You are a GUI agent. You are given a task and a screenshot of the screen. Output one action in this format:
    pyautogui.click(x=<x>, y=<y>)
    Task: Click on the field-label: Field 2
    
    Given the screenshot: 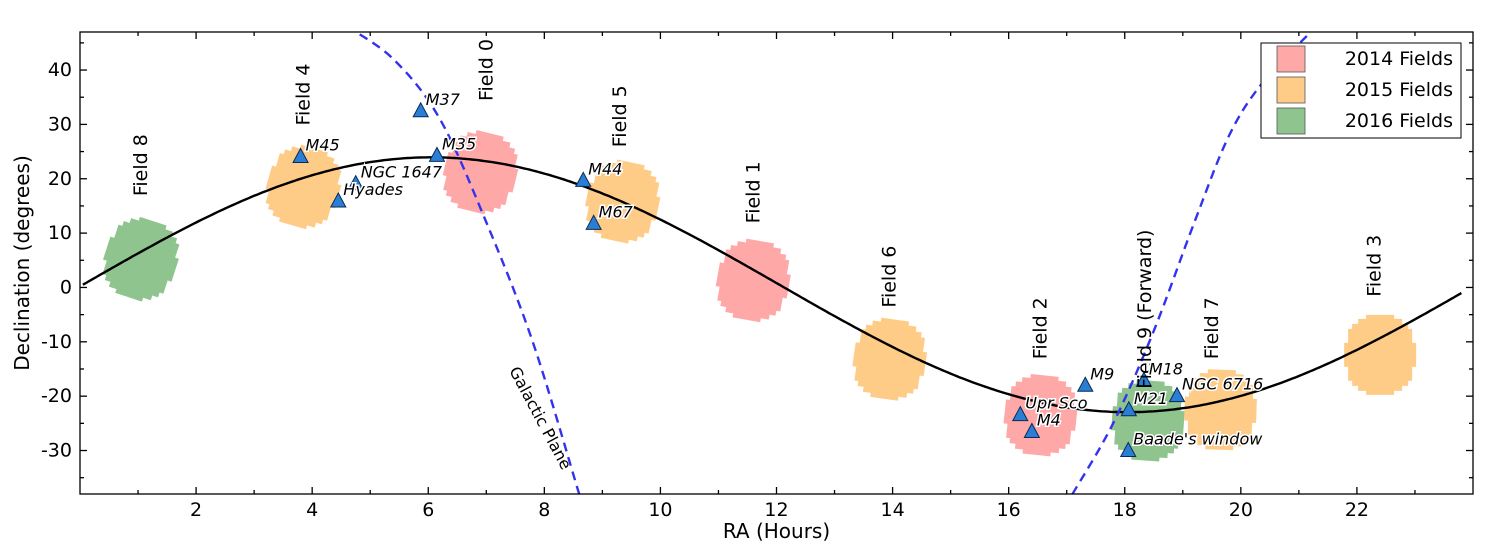 What is the action you would take?
    pyautogui.click(x=1041, y=328)
    